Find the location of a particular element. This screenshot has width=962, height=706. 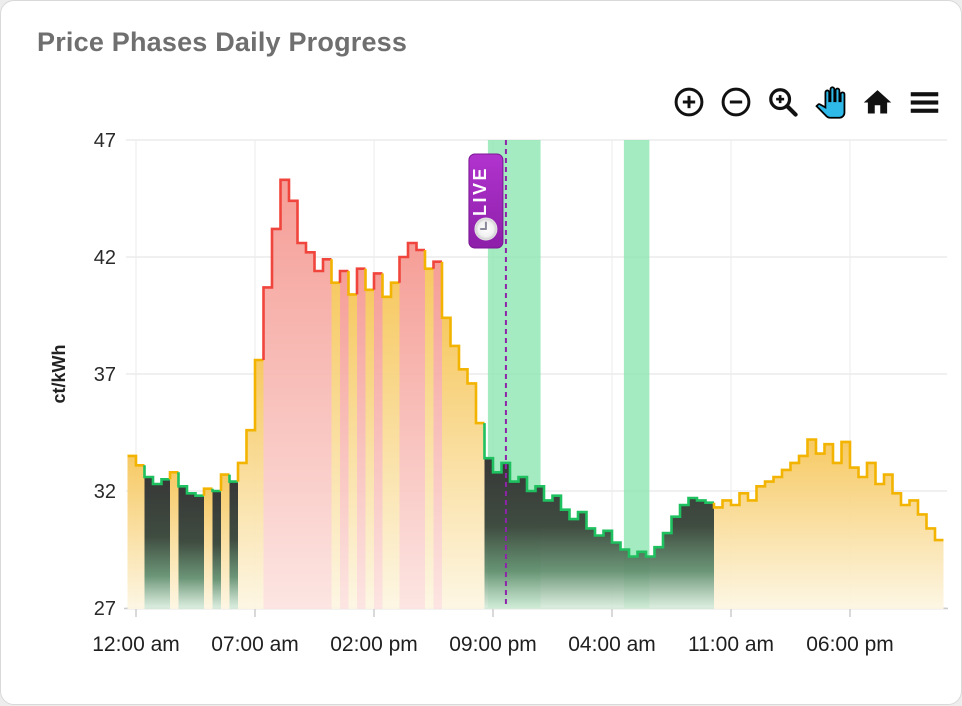

zoom-out-icon is located at coordinates (736, 102).